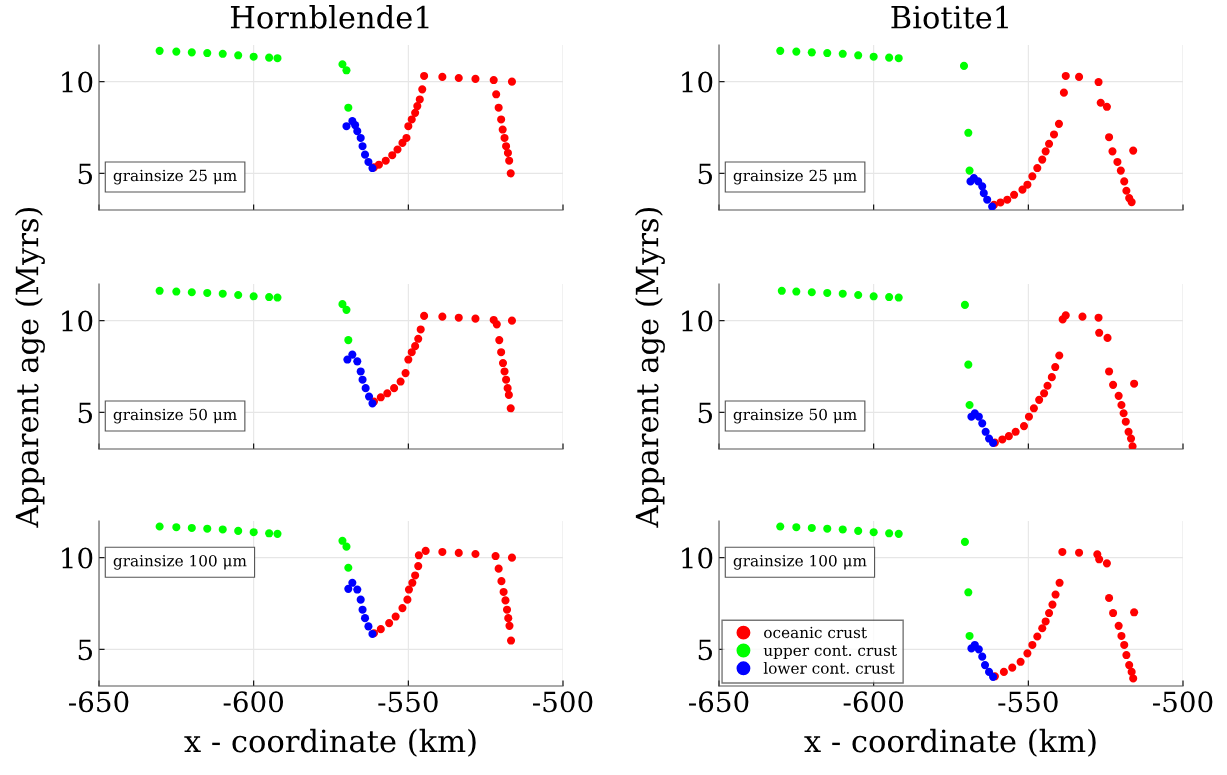  What do you see at coordinates (1183, 702) in the screenshot?
I see `x-tick-label: -500` at bounding box center [1183, 702].